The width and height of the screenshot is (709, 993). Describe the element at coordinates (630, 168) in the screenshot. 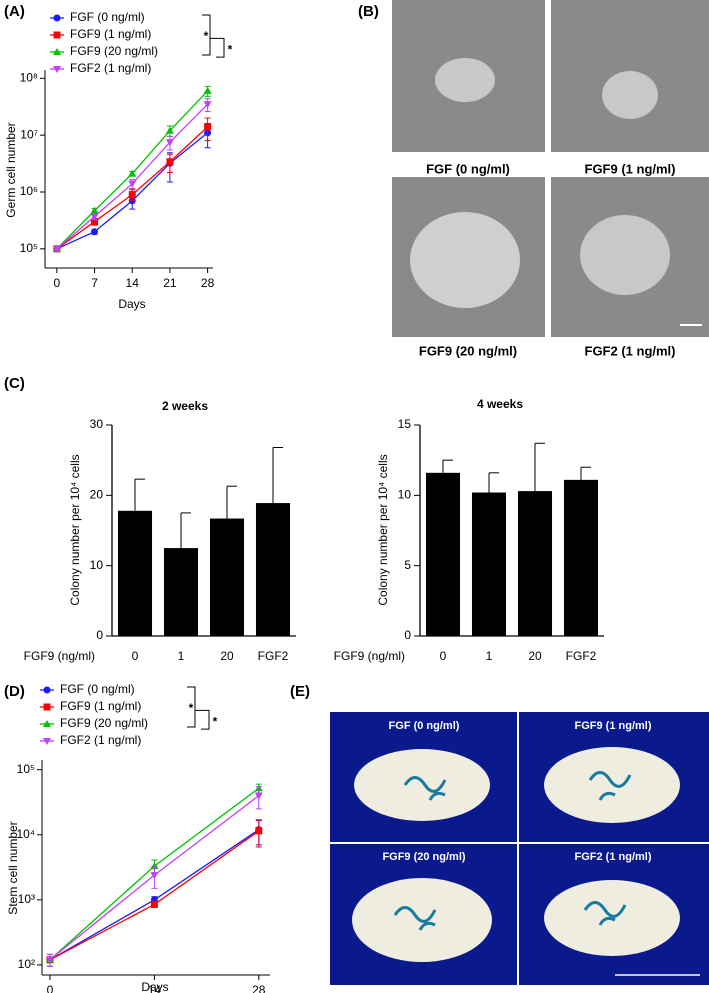

I see `micrograph-caption: FGF9 (1 ng/ml)` at that location.